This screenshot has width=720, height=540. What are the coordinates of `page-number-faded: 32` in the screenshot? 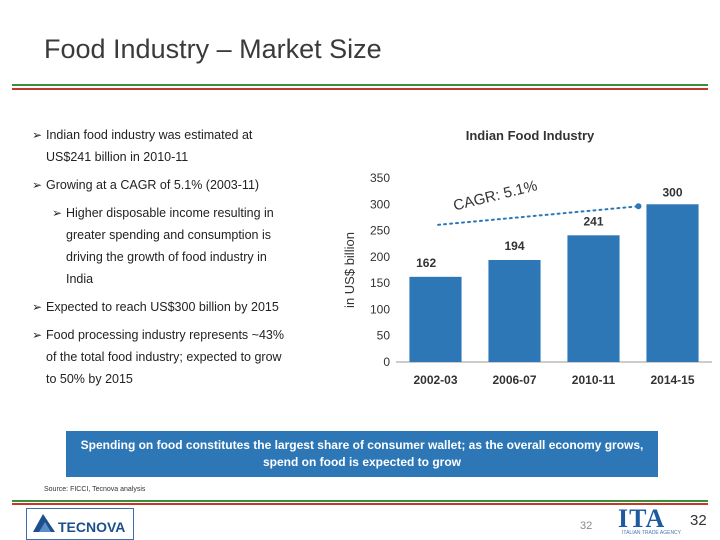 It's located at (586, 526).